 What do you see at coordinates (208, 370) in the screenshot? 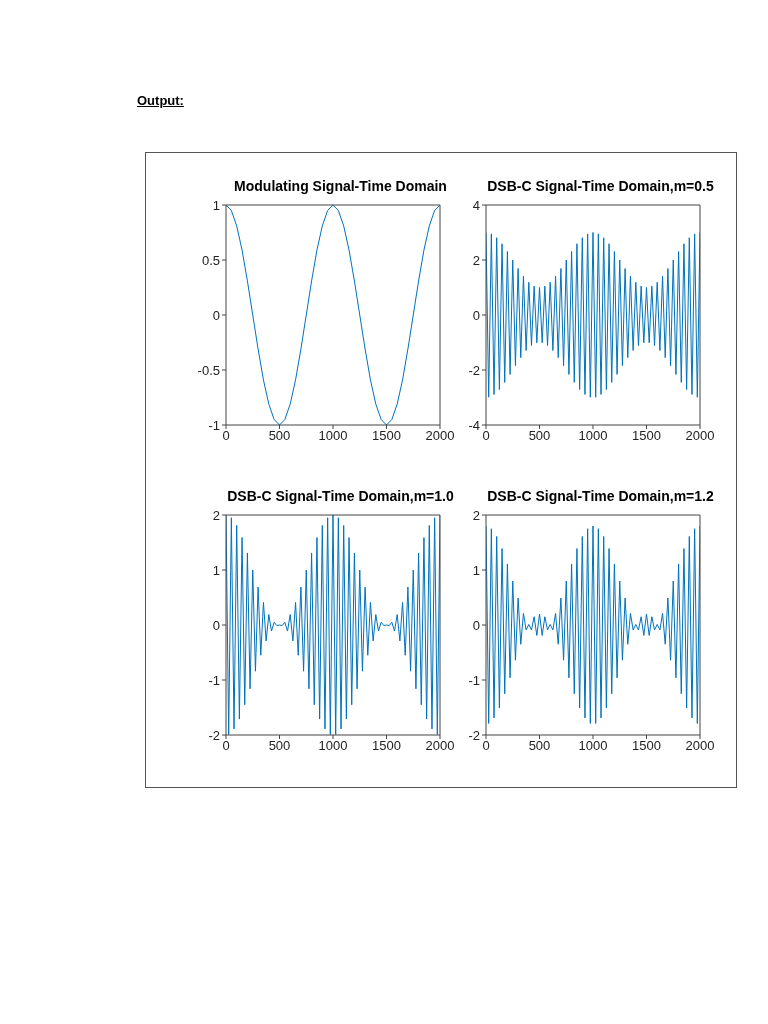
I see `y-tick-label: -0.5` at bounding box center [208, 370].